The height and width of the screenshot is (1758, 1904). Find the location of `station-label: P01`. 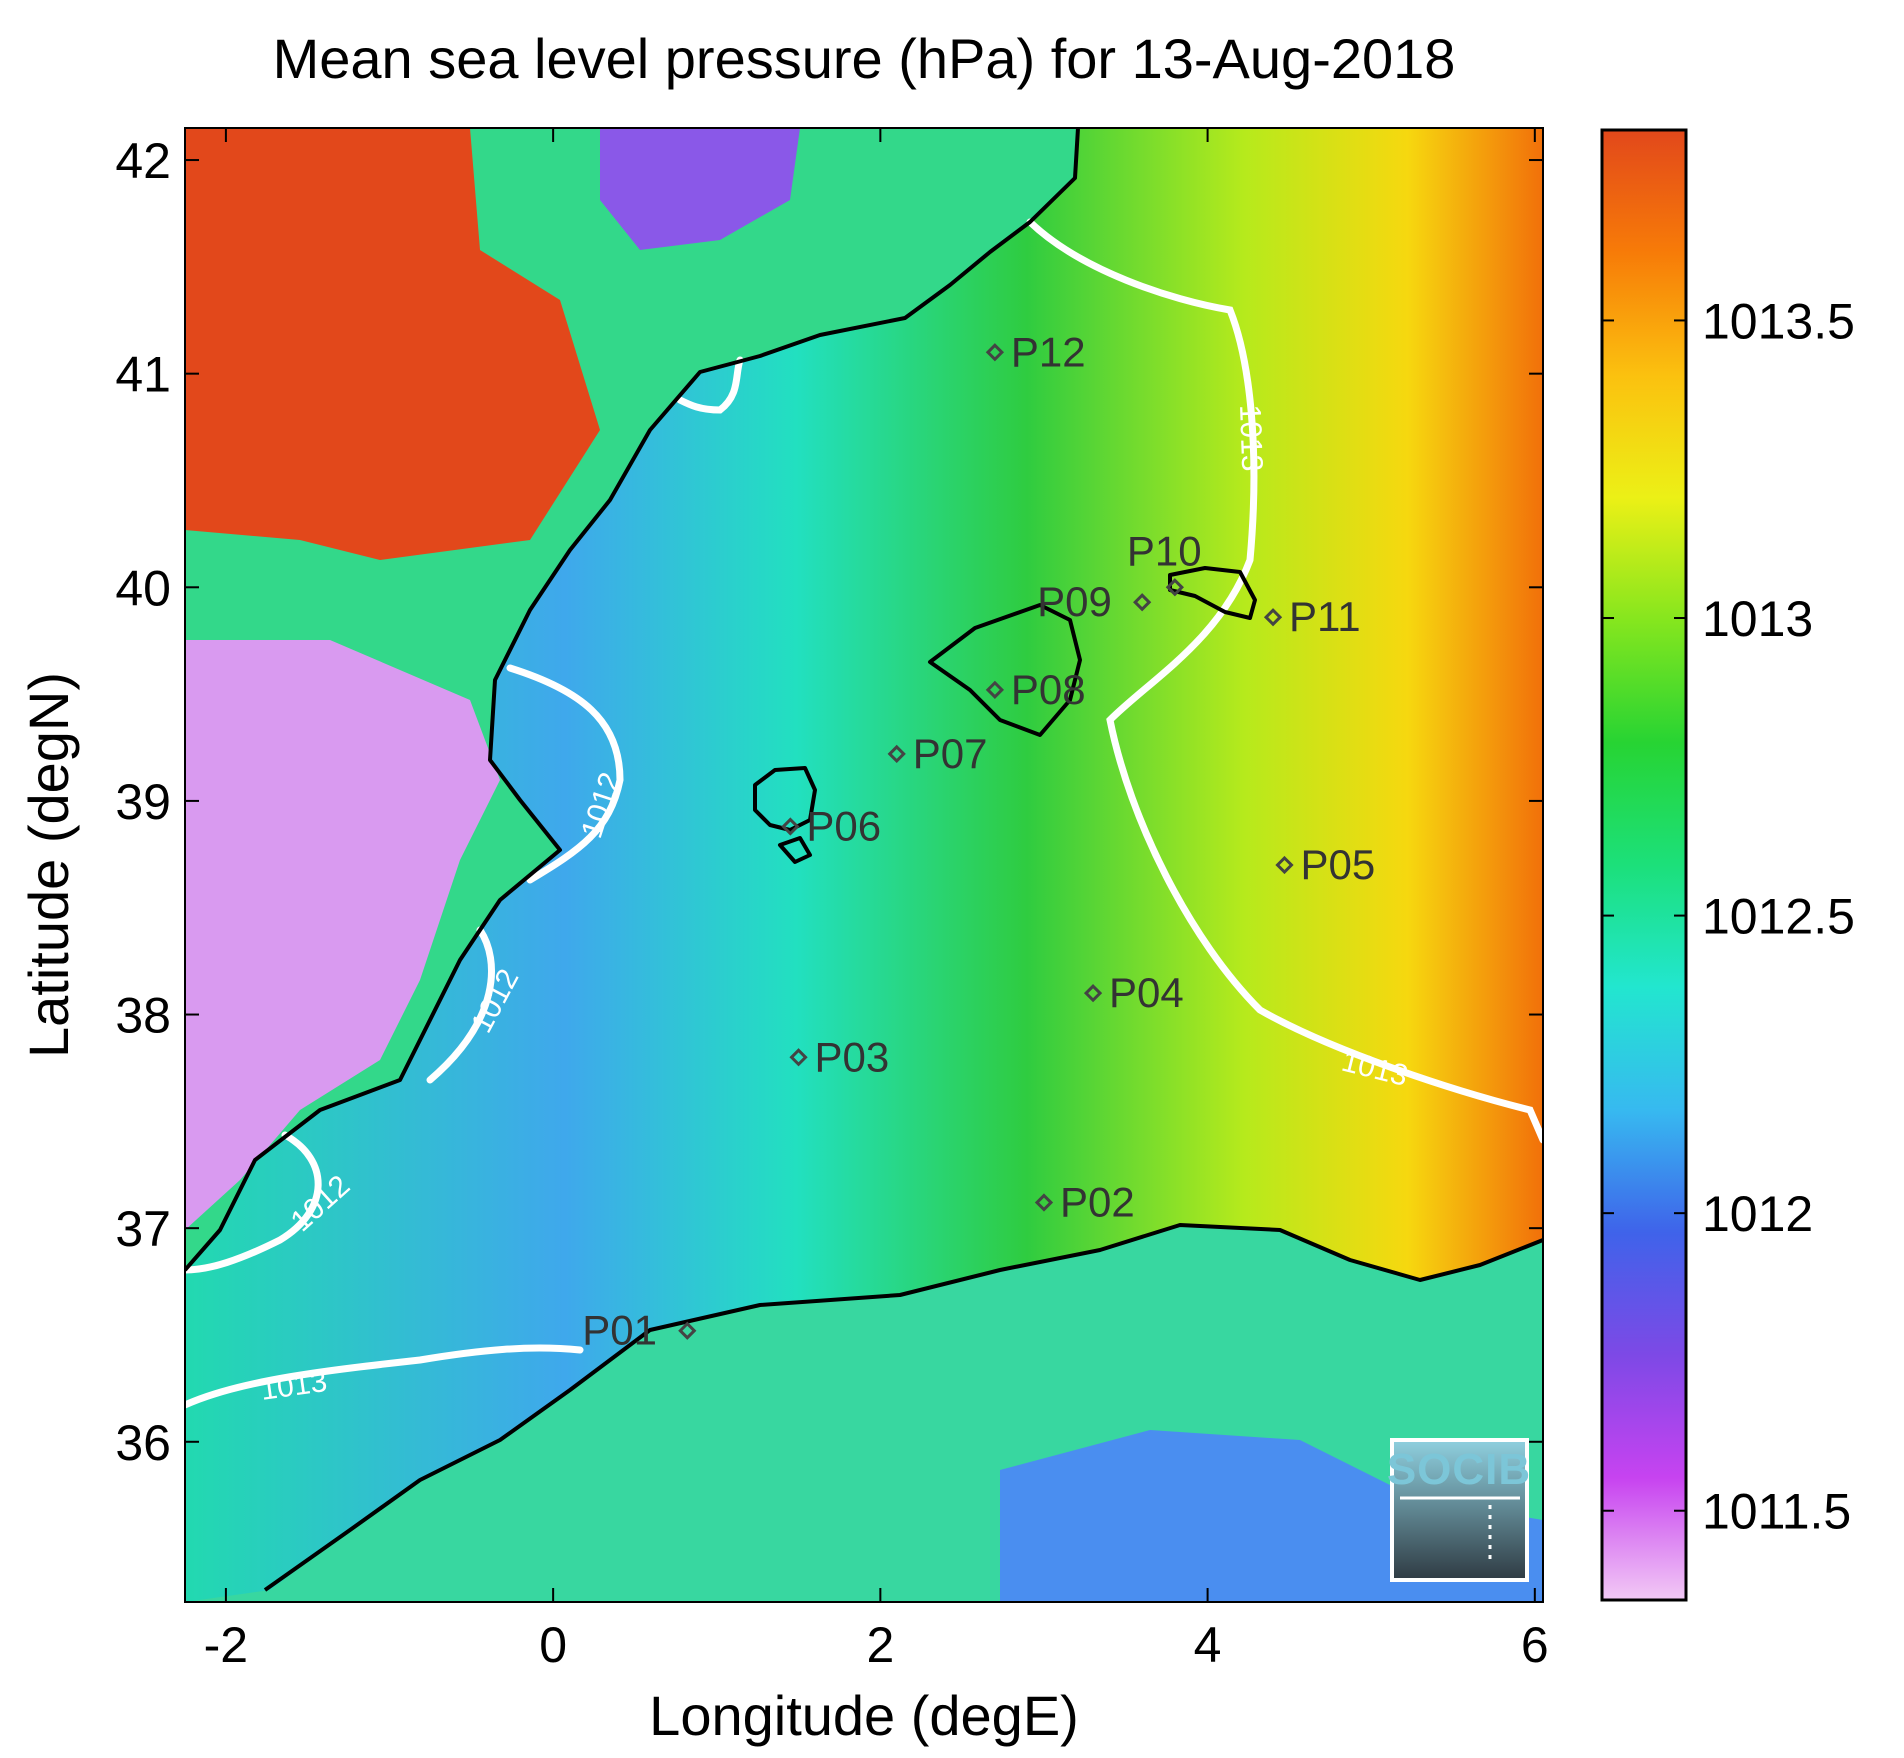

station-label: P01 is located at coordinates (619, 1330).